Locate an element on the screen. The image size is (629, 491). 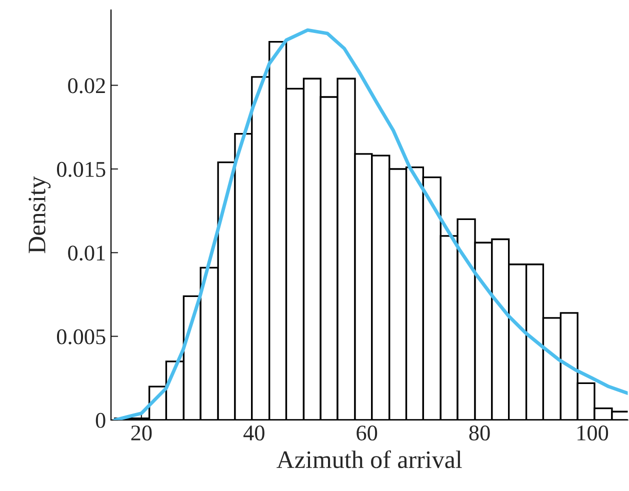
x-axis-title: Azimuth of arrival is located at coordinates (369, 459).